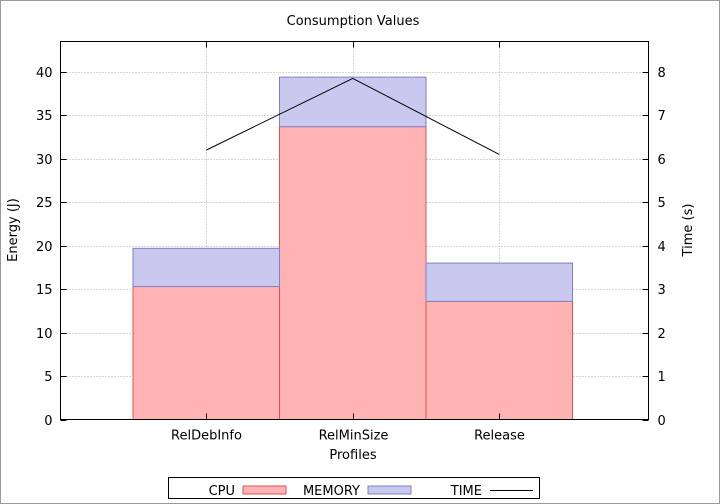 The image size is (720, 504). I want to click on legend-label-cpu: CPU, so click(222, 491).